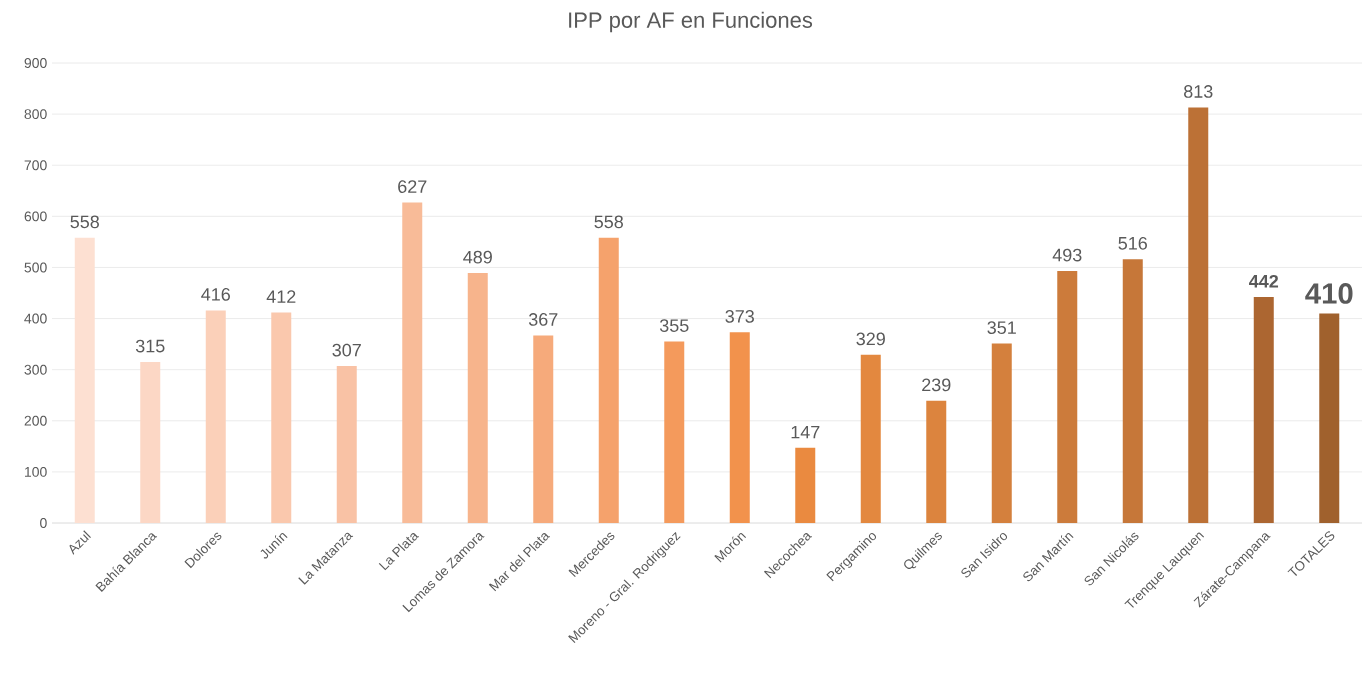  What do you see at coordinates (805, 432) in the screenshot?
I see `data-label: 147` at bounding box center [805, 432].